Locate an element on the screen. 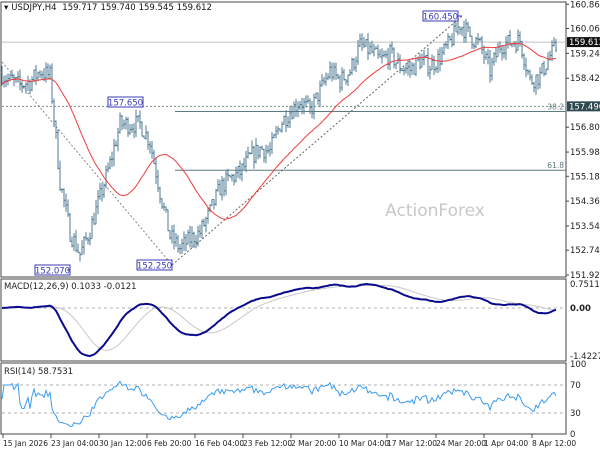  rsi-tick-label: 100 is located at coordinates (578, 365).